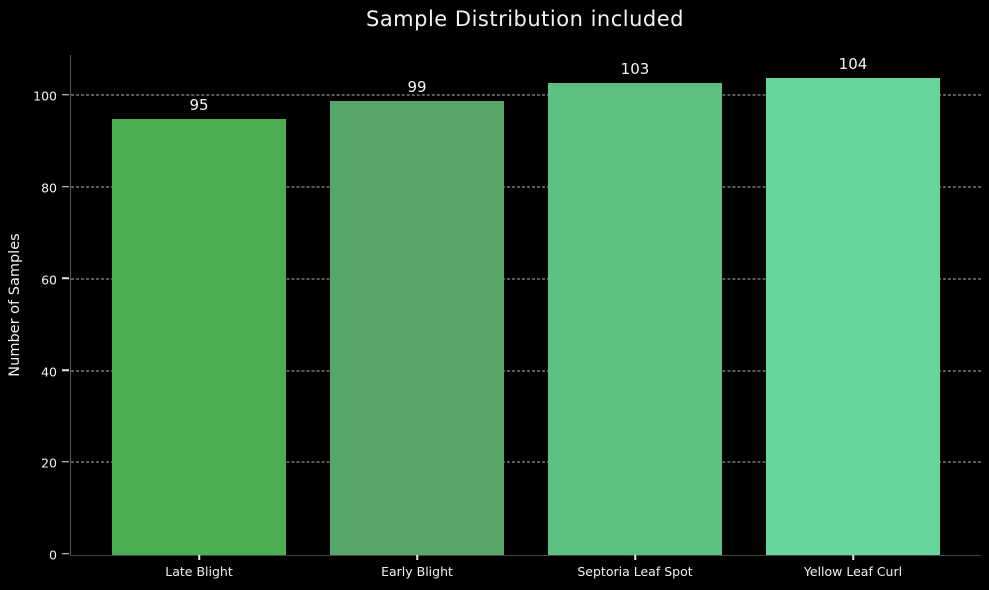  I want to click on chart-title: Sample Distribution included, so click(525, 19).